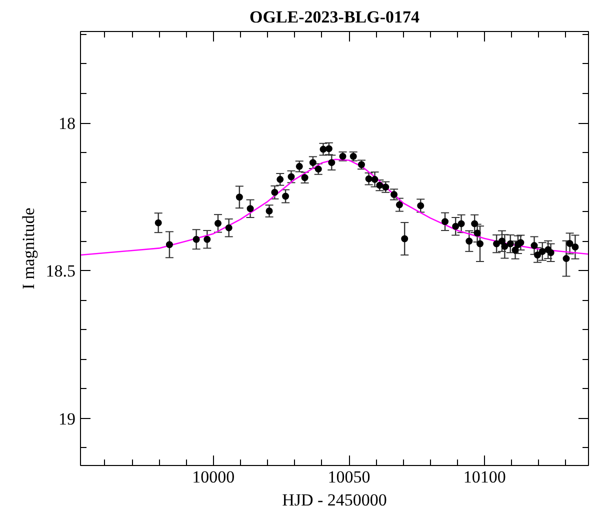 This screenshot has width=600, height=512. What do you see at coordinates (67, 124) in the screenshot?
I see `y-tick-label: 18` at bounding box center [67, 124].